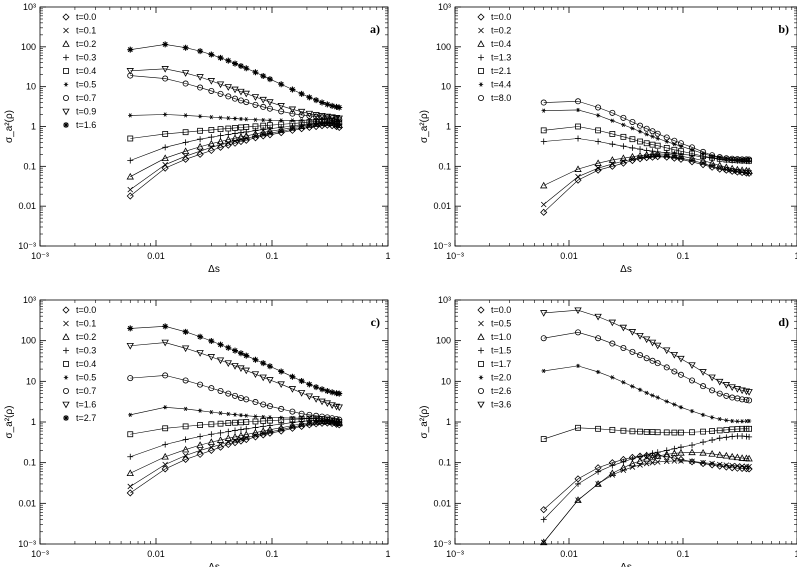 Image resolution: width=797 pixels, height=567 pixels. Describe the element at coordinates (86, 44) in the screenshot. I see `legend-label: t=0.2` at that location.